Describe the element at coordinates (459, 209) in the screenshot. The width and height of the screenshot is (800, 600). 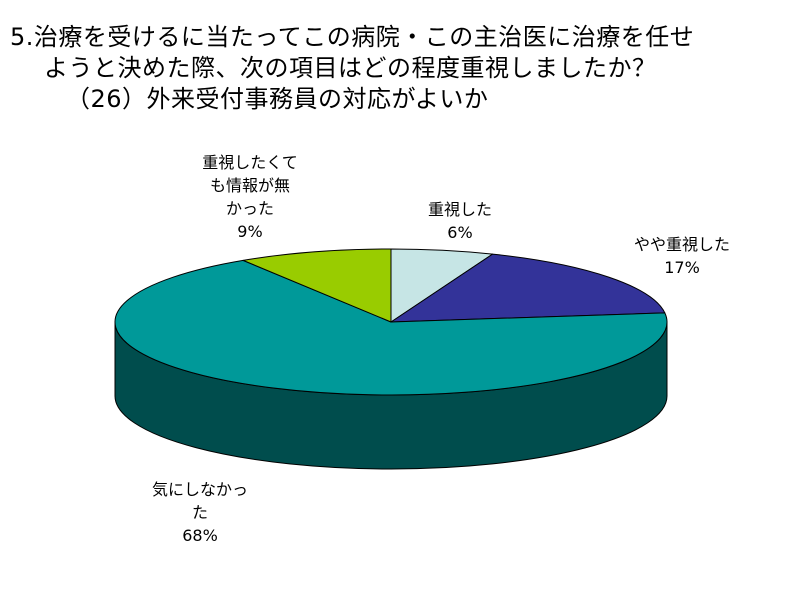
I see `label-important-text: 重視した` at that location.